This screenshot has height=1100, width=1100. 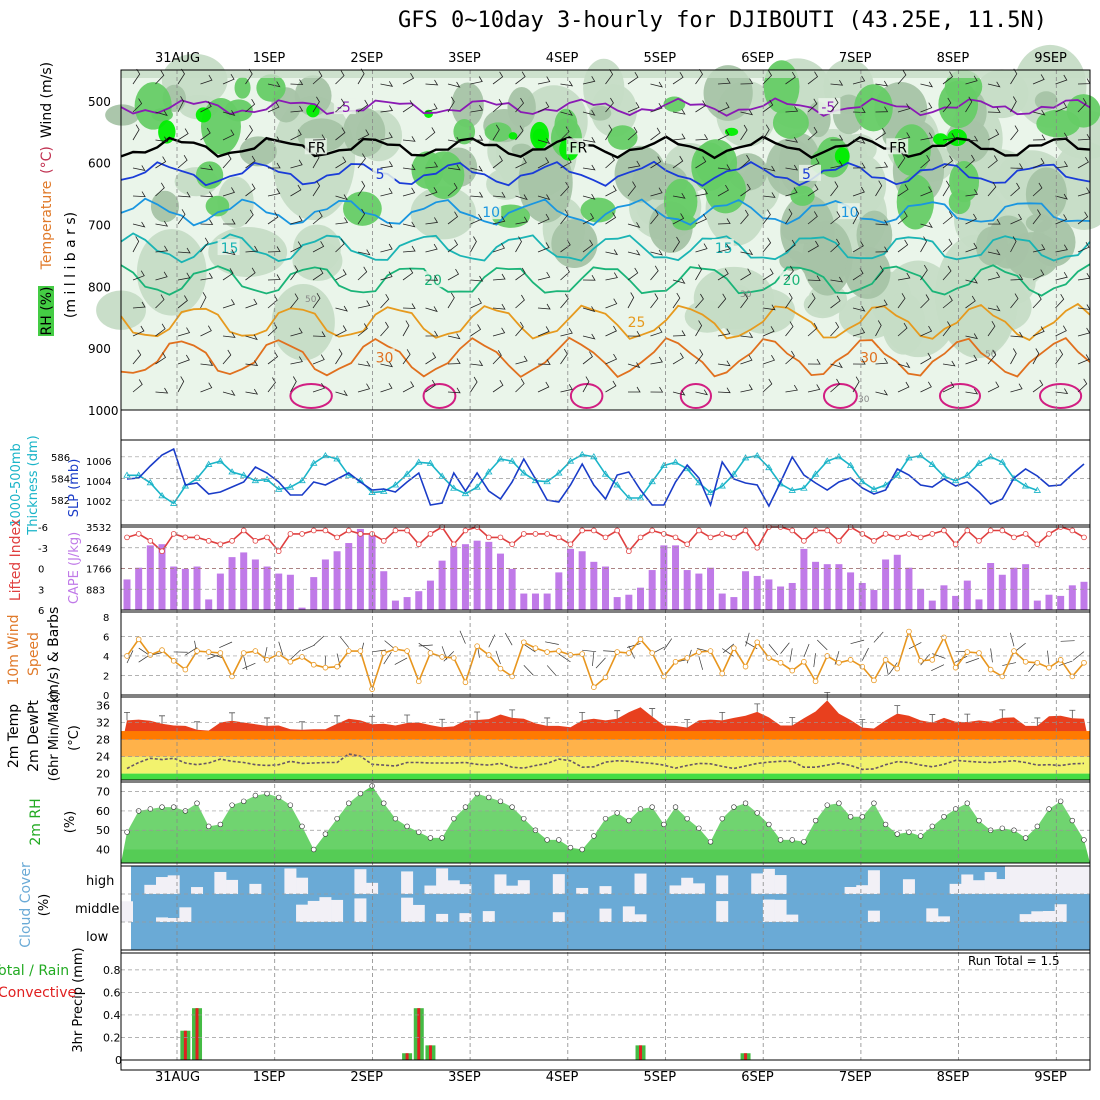 I want to click on rh-dark-area, so click(x=792, y=260).